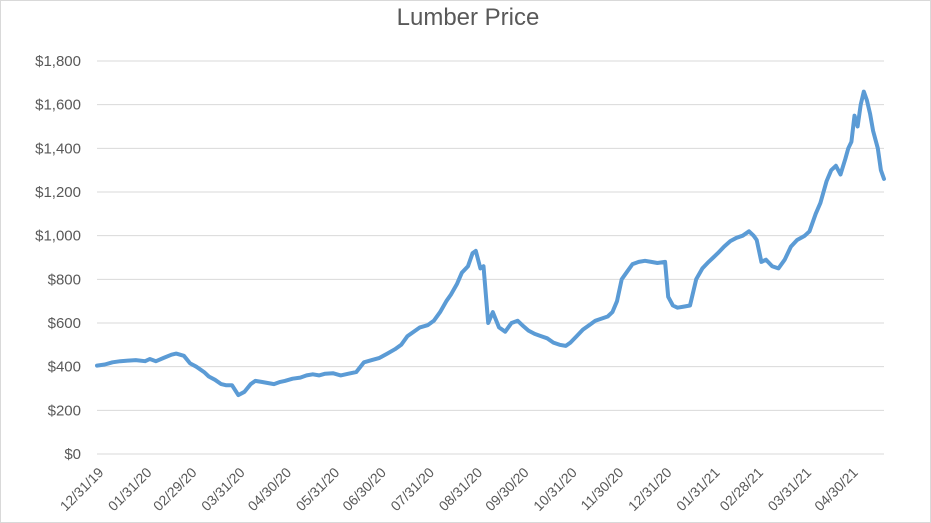  I want to click on x-tick-label: 09/30/20, so click(507, 489).